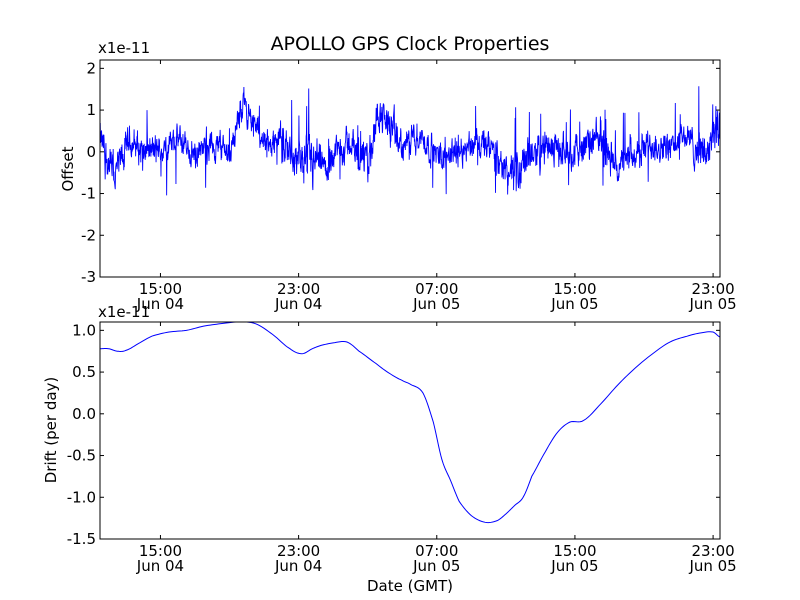 This screenshot has width=800, height=600. Describe the element at coordinates (124, 48) in the screenshot. I see `offset-multiplier: x1e-11` at that location.